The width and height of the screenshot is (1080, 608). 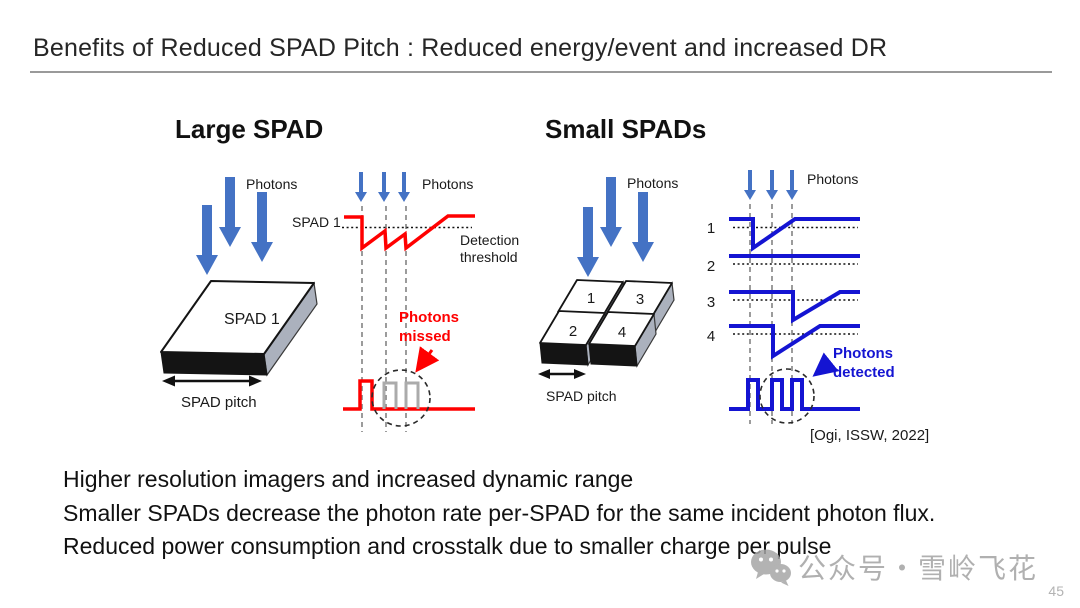 What do you see at coordinates (787, 396) in the screenshot?
I see `detected-photons-circle` at bounding box center [787, 396].